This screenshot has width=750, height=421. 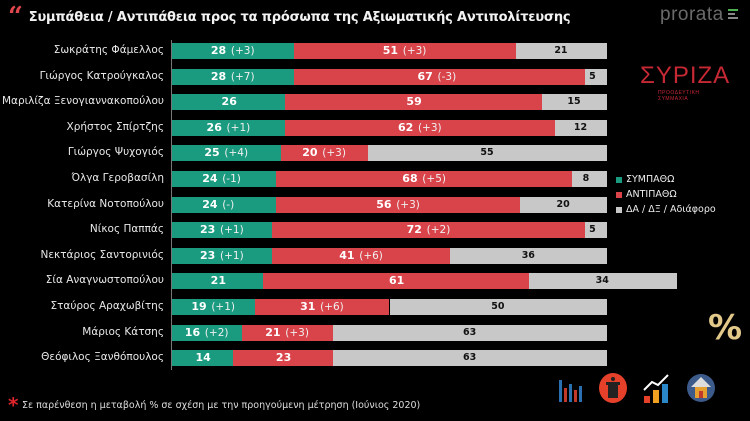 I want to click on bar-chart-icon, so click(x=570, y=391).